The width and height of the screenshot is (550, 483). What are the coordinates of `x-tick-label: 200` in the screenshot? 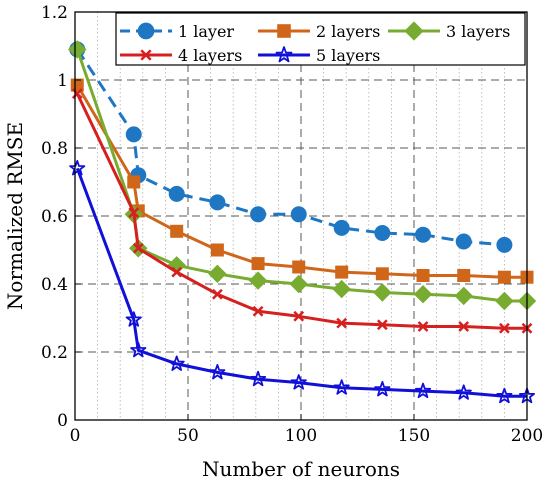 It's located at (527, 436).